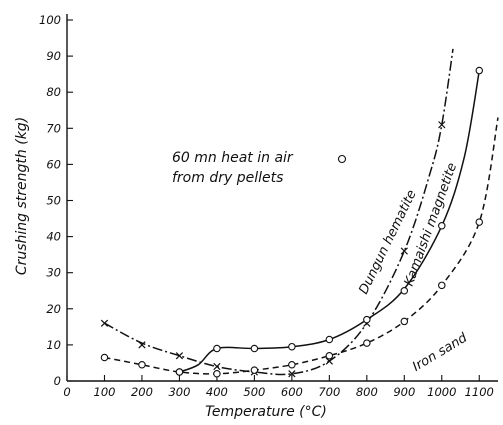 The image size is (503, 425). Describe the element at coordinates (53, 273) in the screenshot. I see `y-tick-label: 30` at that location.